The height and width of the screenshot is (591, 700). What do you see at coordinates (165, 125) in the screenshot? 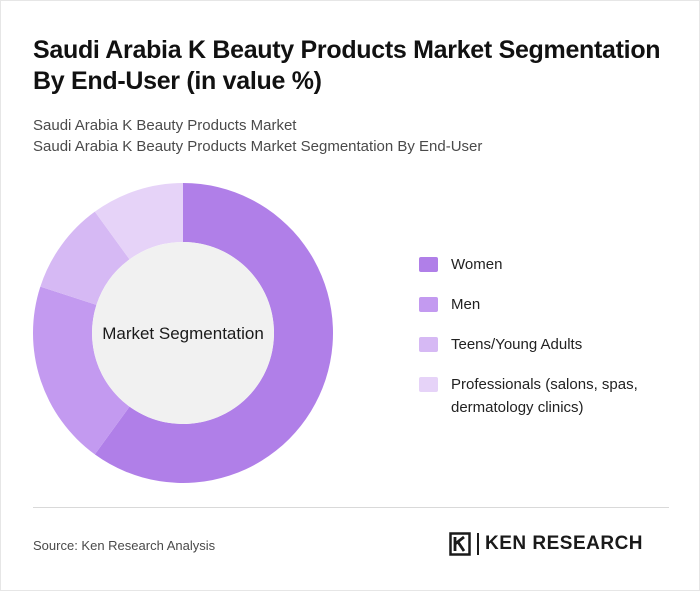
I see `subtitle-line-1: Saudi Arabia K Beauty Products Market` at bounding box center [165, 125].